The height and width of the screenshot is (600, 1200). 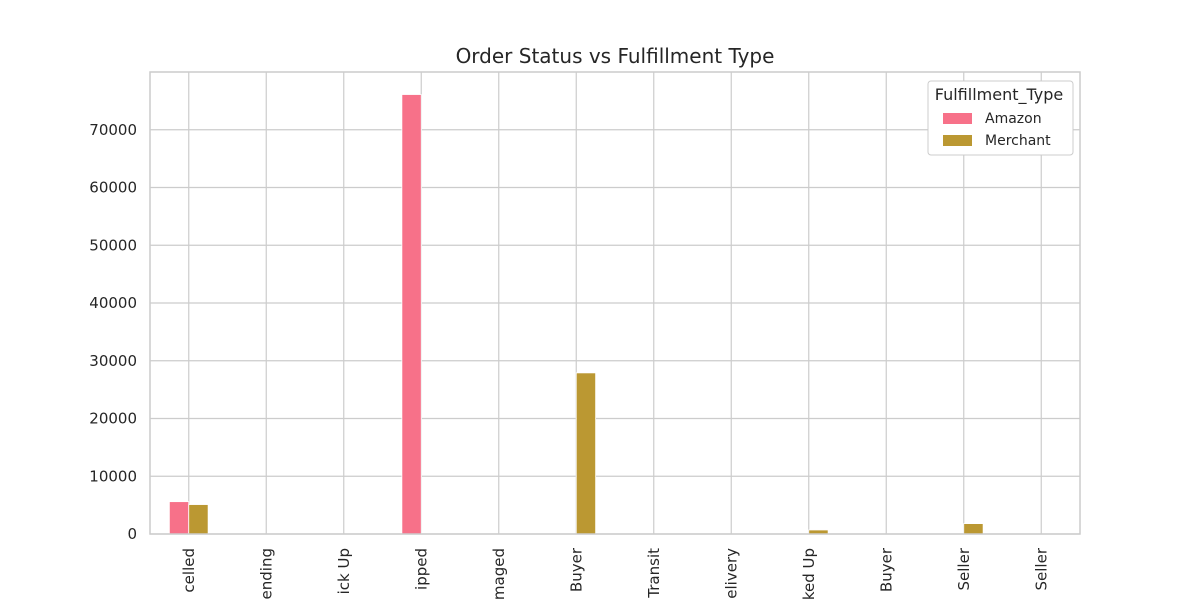 I want to click on legend-label-merchant: Merchant, so click(x=1018, y=141).